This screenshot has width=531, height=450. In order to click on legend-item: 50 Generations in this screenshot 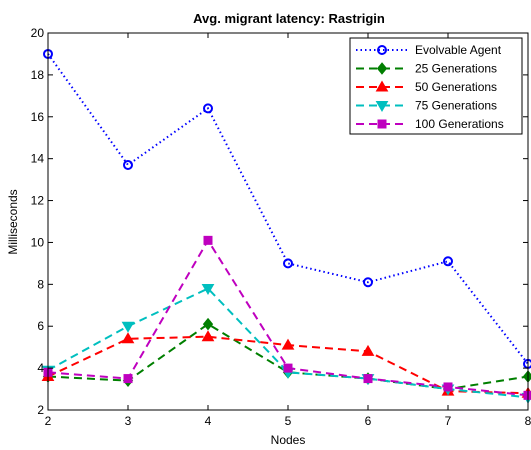, I will do `click(426, 87)`.